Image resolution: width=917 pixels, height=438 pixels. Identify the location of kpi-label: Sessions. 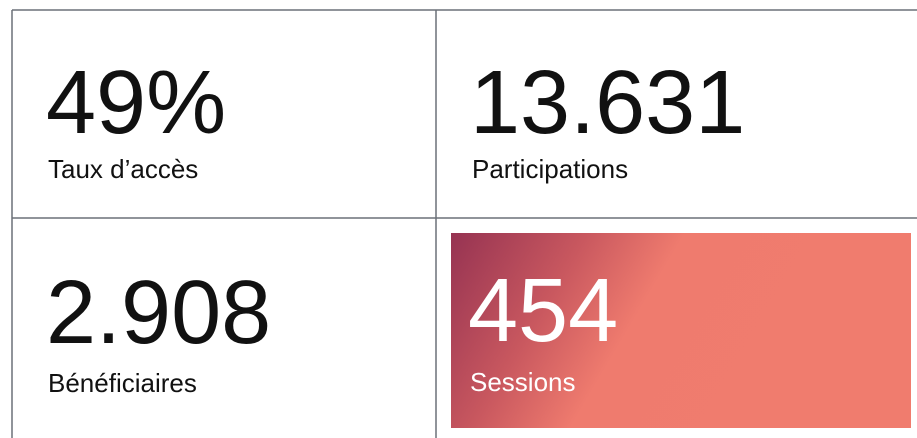
(523, 382).